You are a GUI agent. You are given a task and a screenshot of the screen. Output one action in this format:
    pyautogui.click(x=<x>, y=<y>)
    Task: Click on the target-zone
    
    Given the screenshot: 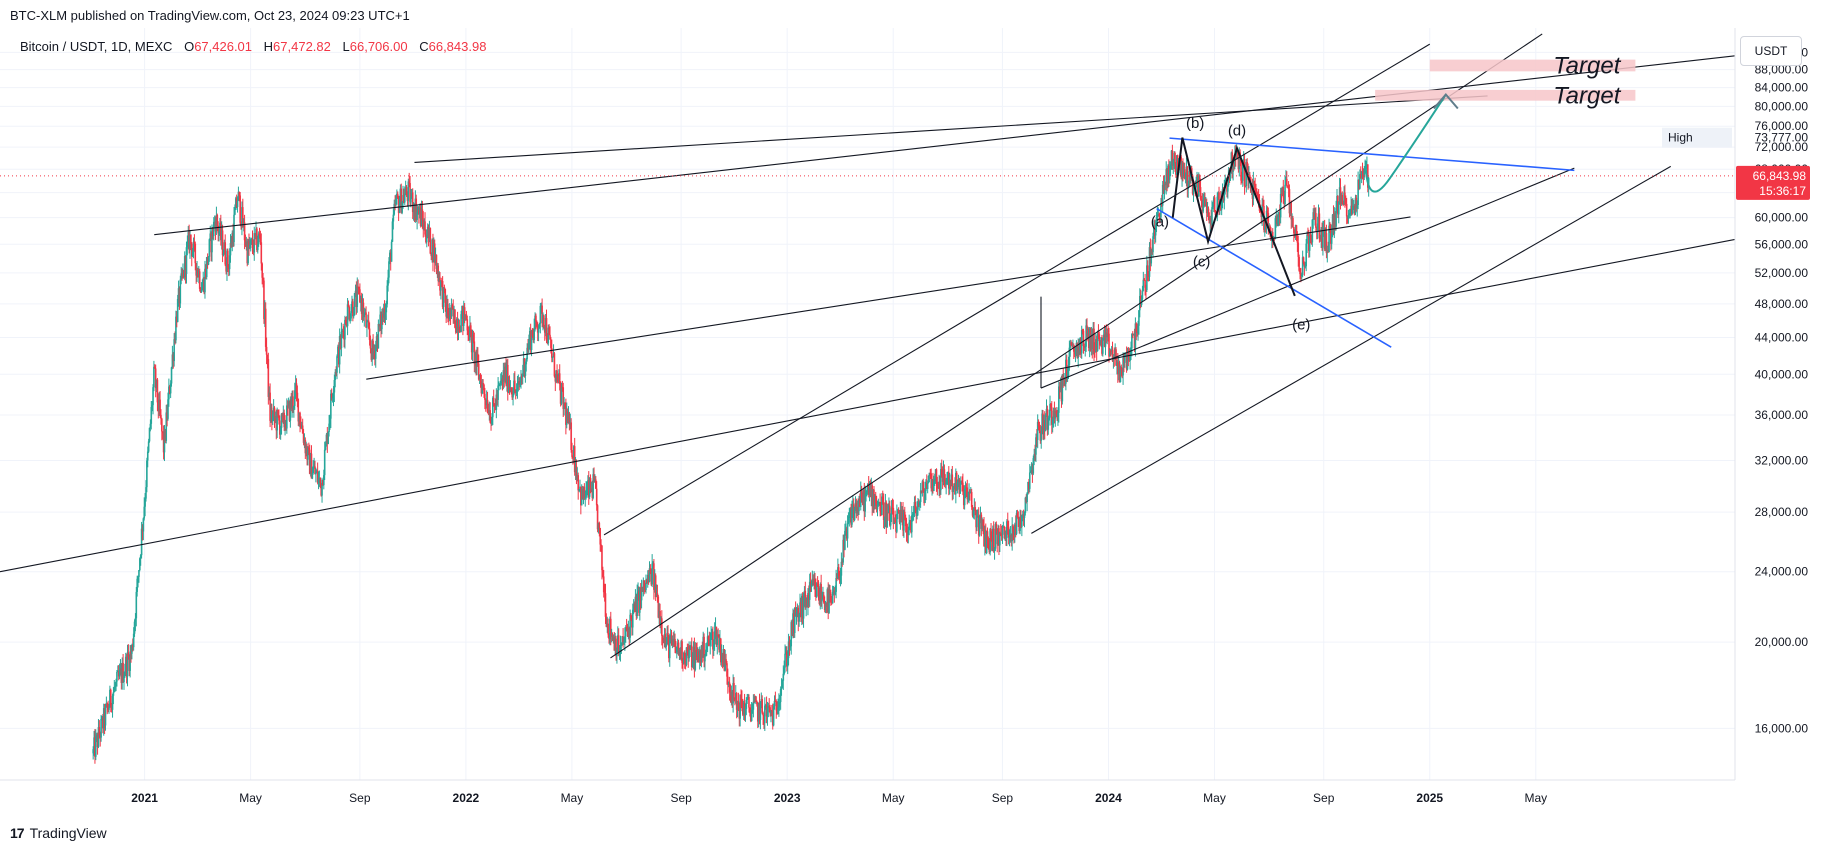 What is the action you would take?
    pyautogui.click(x=1532, y=65)
    